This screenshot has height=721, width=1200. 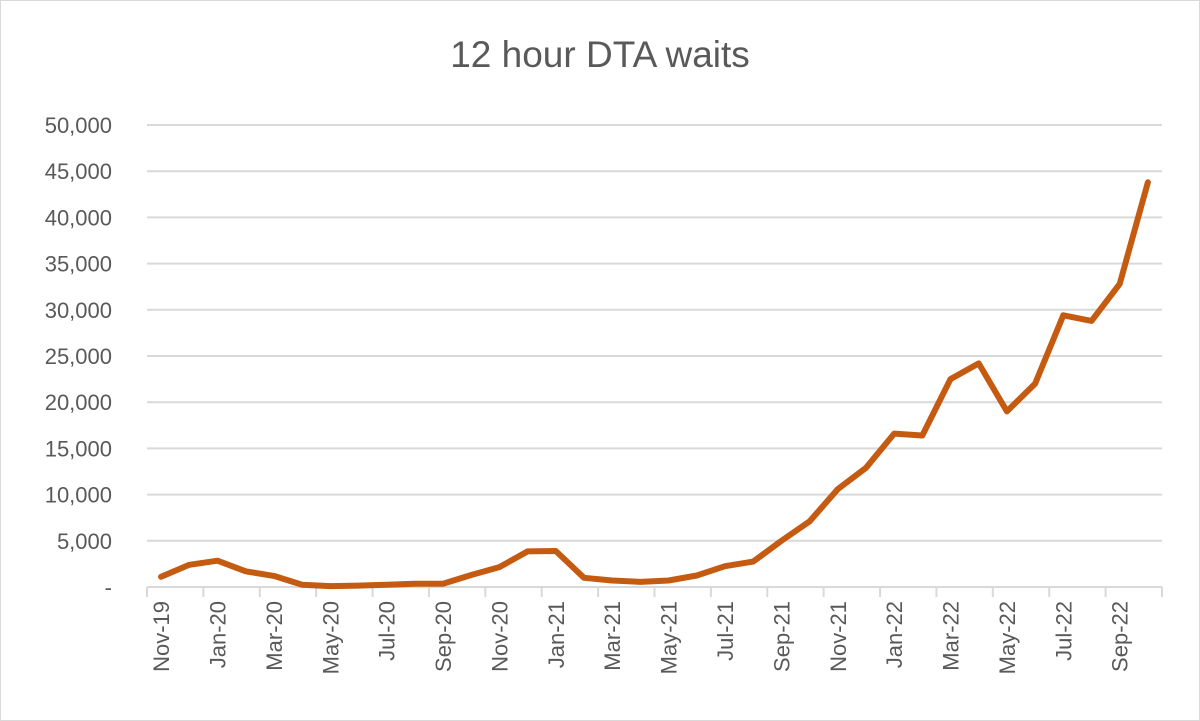 What do you see at coordinates (78, 402) in the screenshot?
I see `y-tick-label: 20,000` at bounding box center [78, 402].